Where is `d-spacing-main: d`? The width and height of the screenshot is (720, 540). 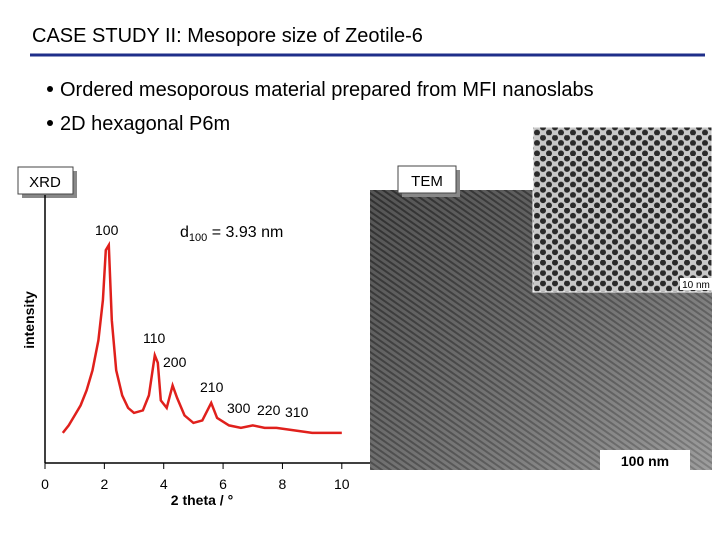 d-spacing-main: d is located at coordinates (184, 232).